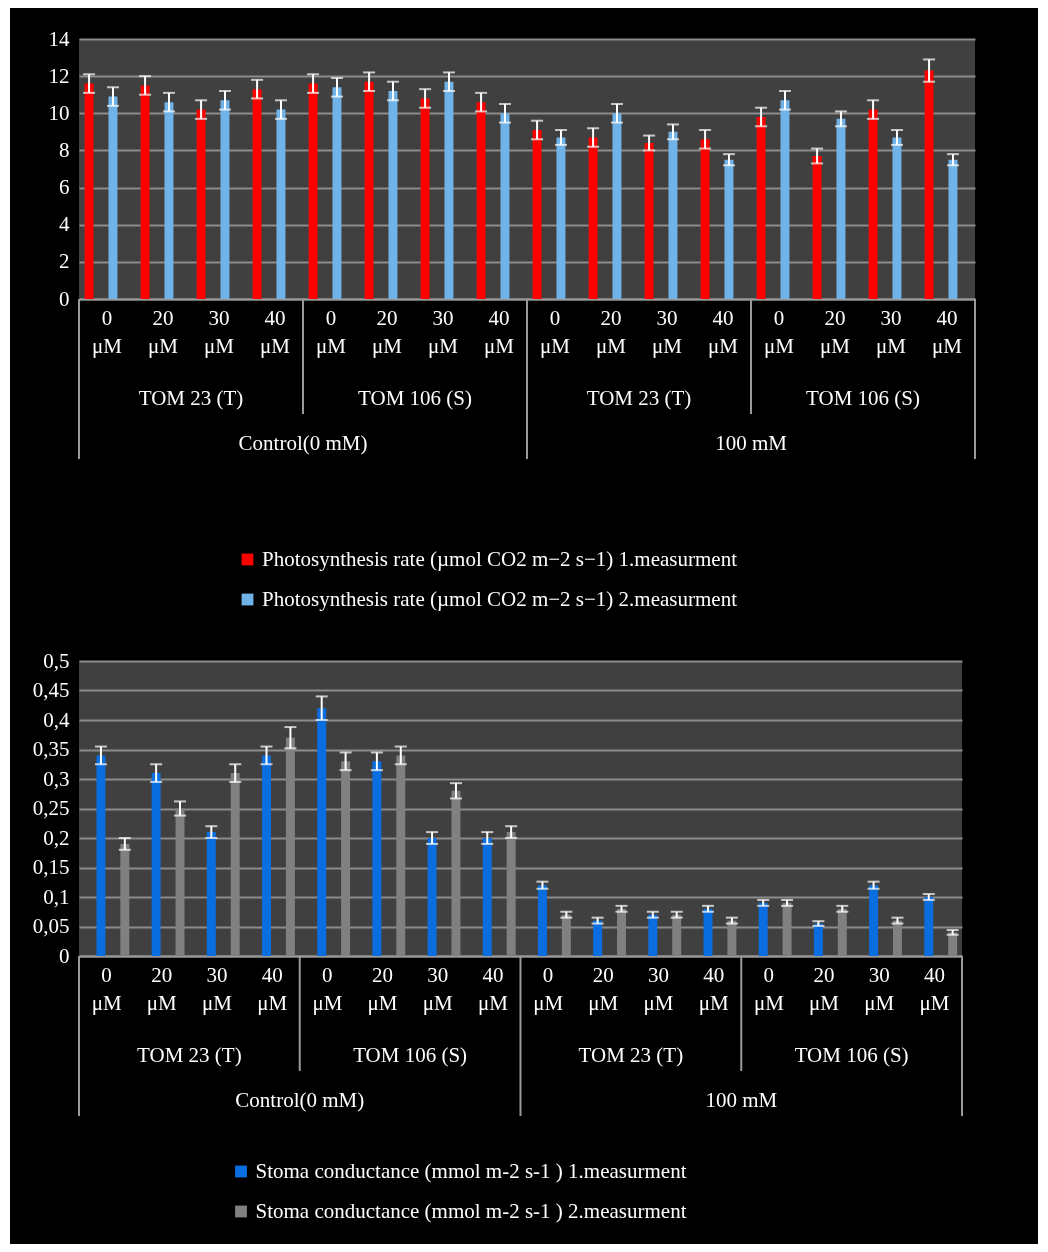 Image resolution: width=1048 pixels, height=1252 pixels. Describe the element at coordinates (64, 261) in the screenshot. I see `y-tick-label: 2` at that location.